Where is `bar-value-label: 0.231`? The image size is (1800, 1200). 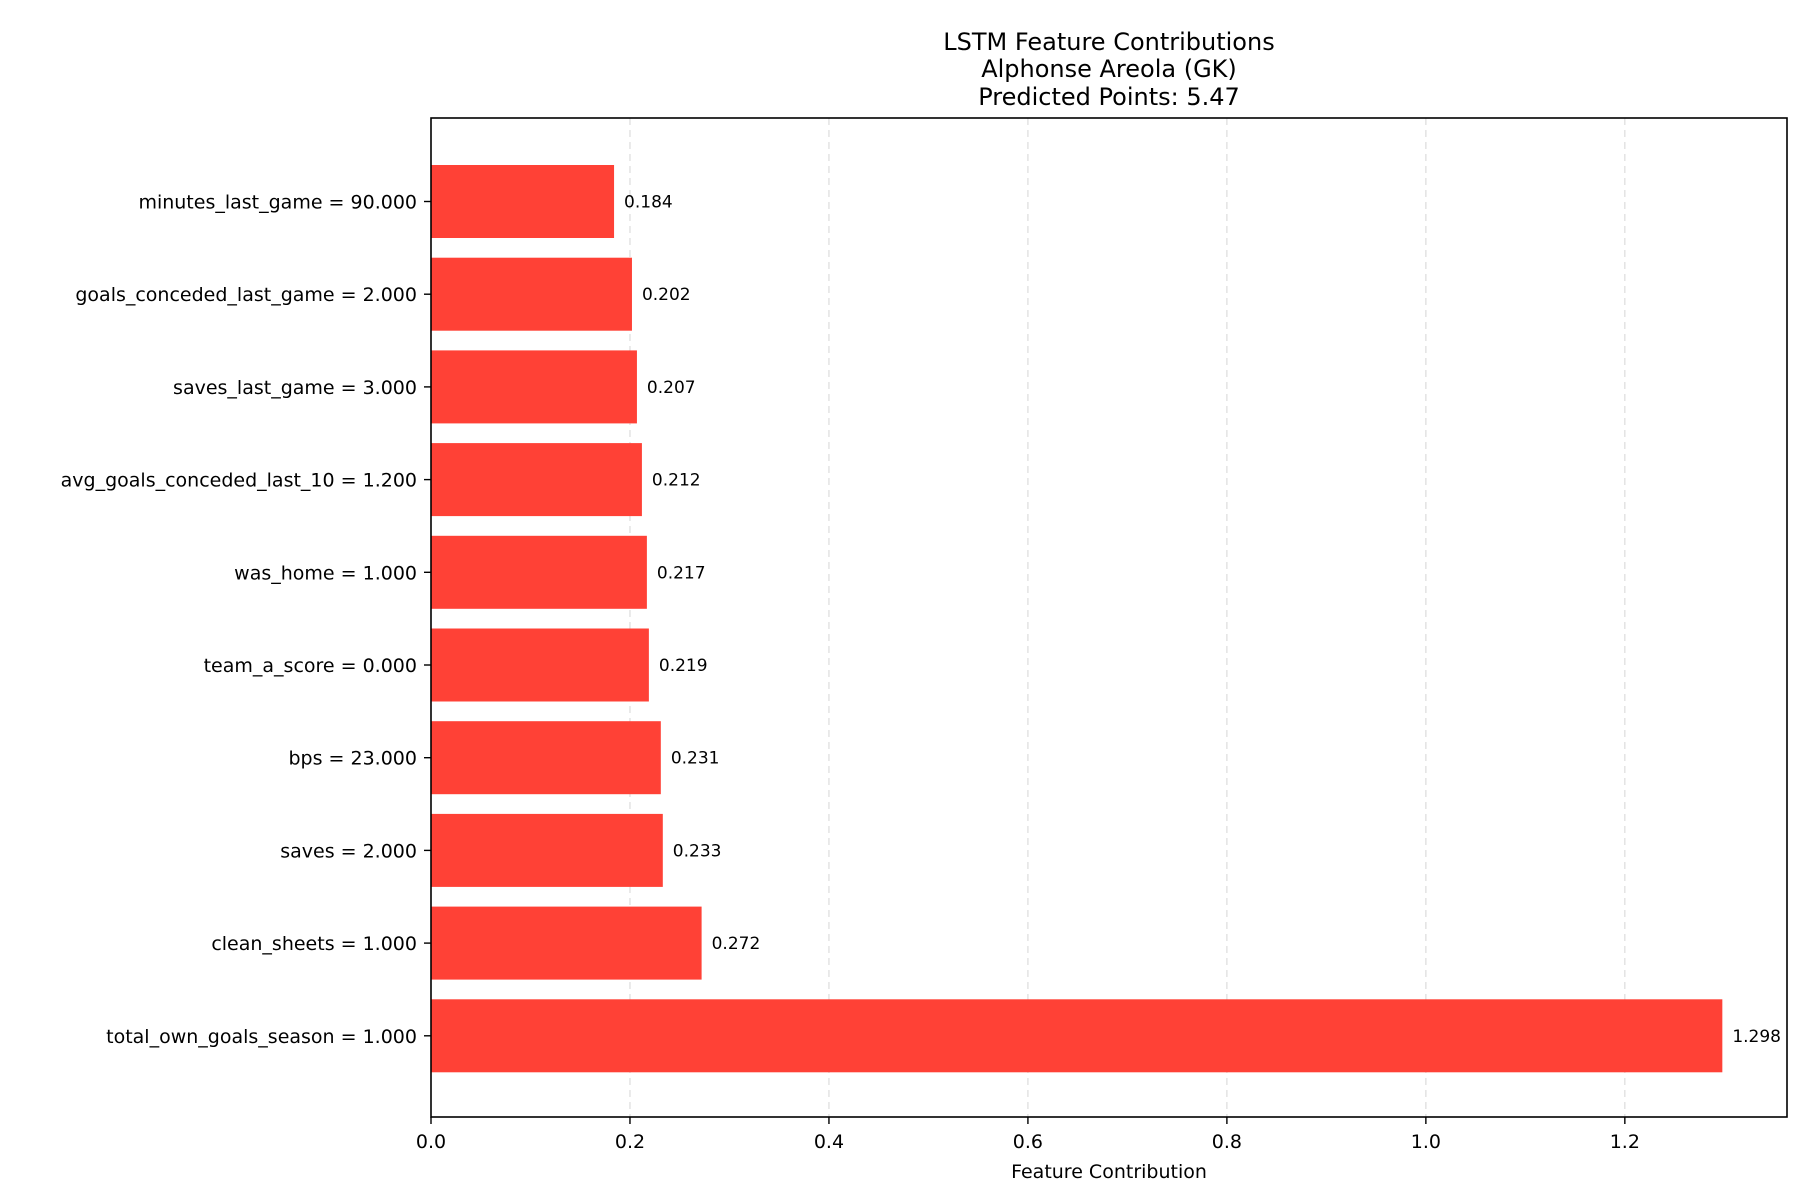 bar-value-label: 0.231 is located at coordinates (695, 759).